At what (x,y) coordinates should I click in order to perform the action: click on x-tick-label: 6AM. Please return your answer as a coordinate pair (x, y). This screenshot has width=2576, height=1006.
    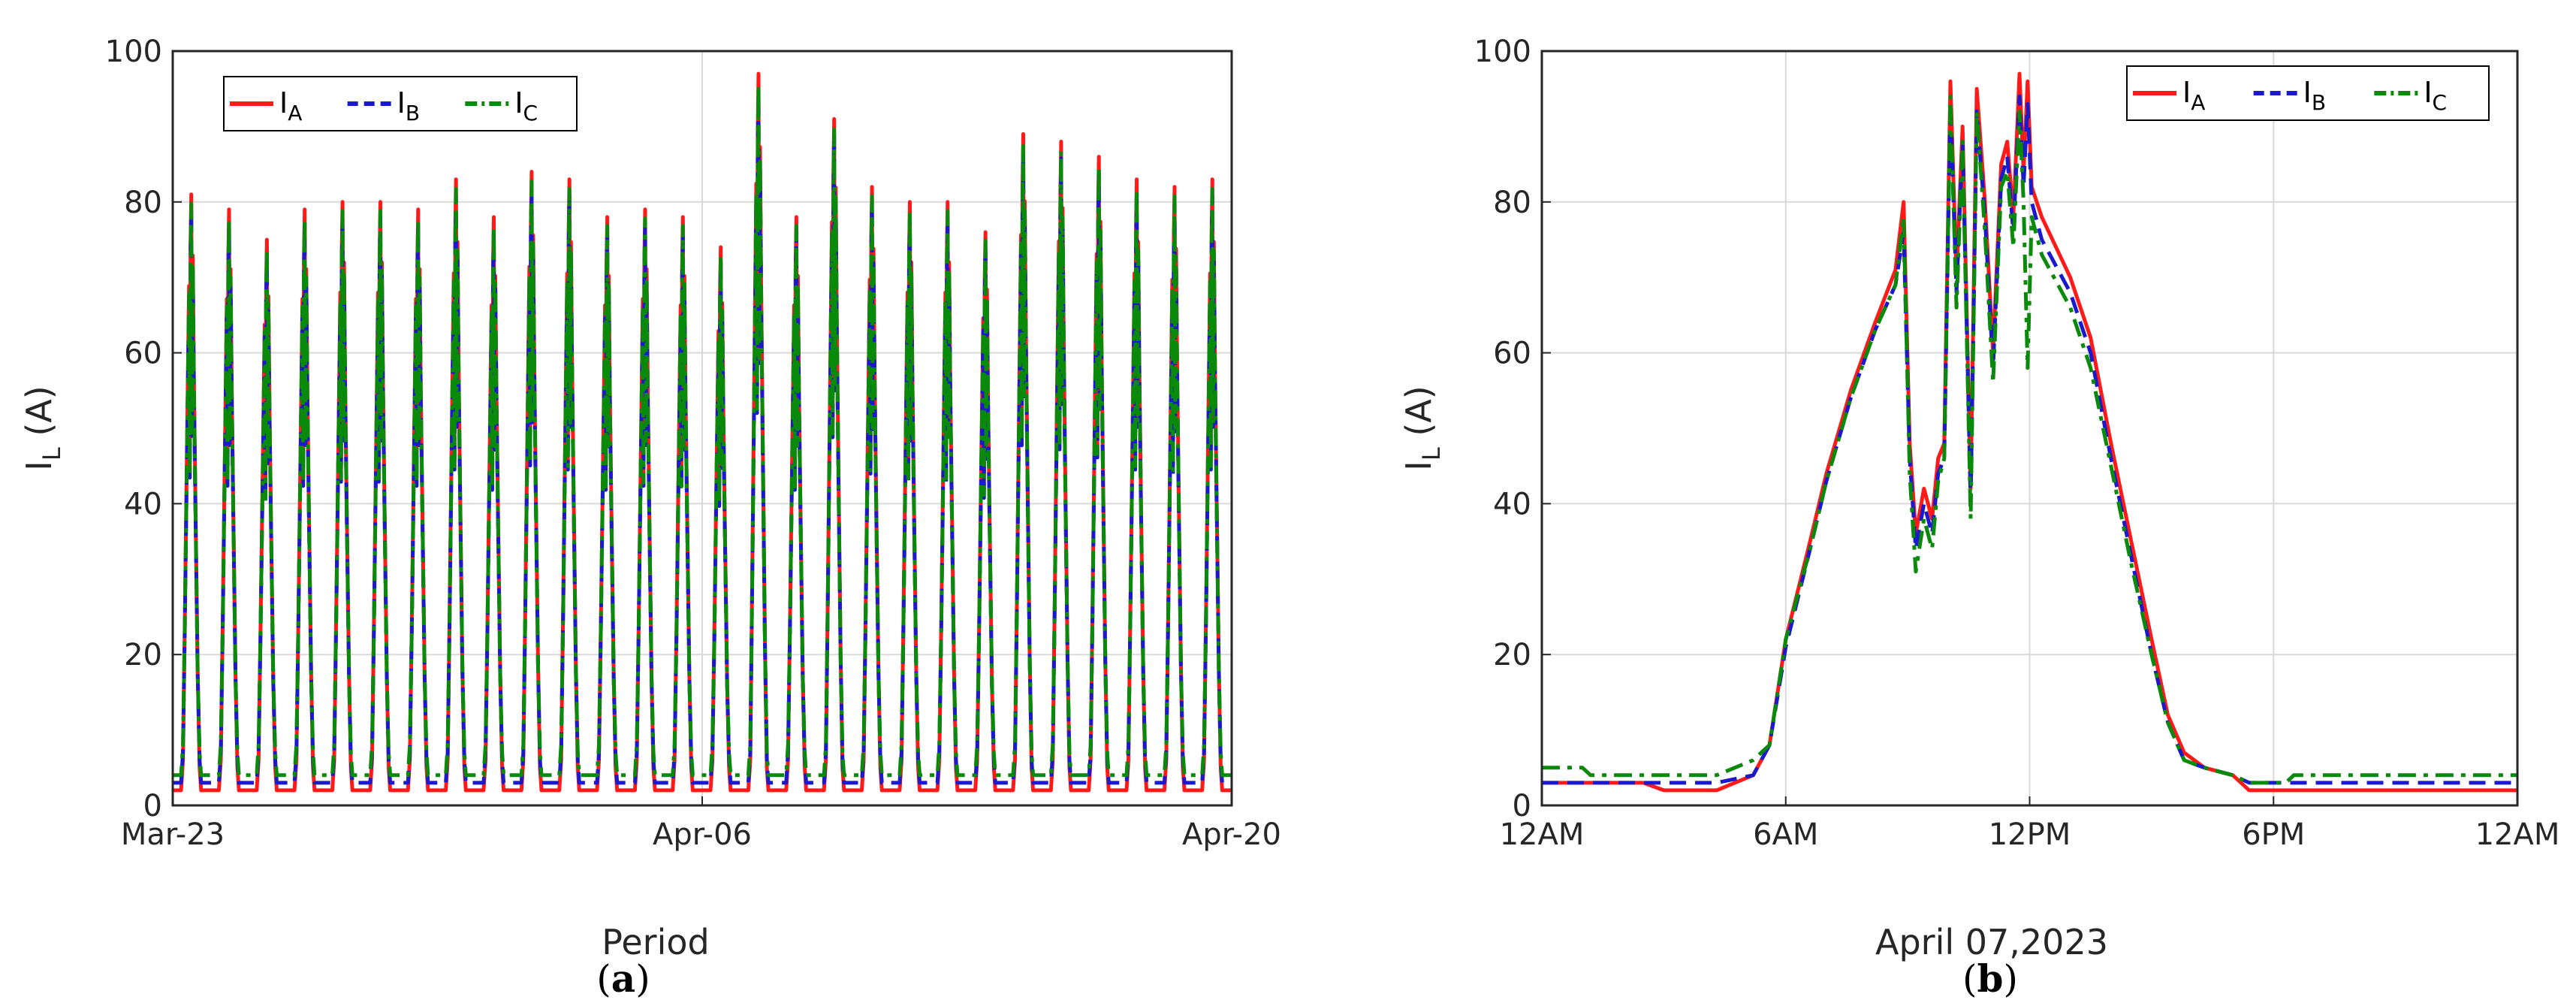
    Looking at the image, I should click on (1786, 834).